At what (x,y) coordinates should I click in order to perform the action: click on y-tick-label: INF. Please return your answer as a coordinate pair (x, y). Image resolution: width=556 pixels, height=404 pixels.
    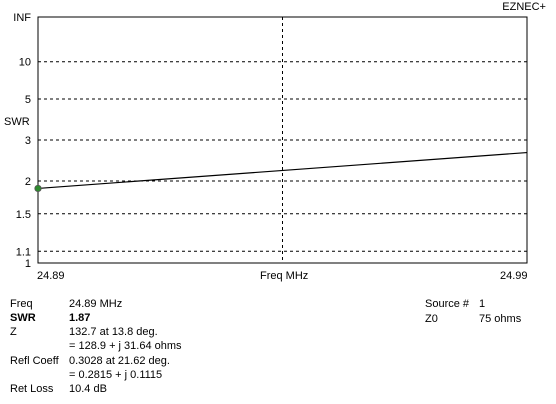
    Looking at the image, I should click on (22, 18).